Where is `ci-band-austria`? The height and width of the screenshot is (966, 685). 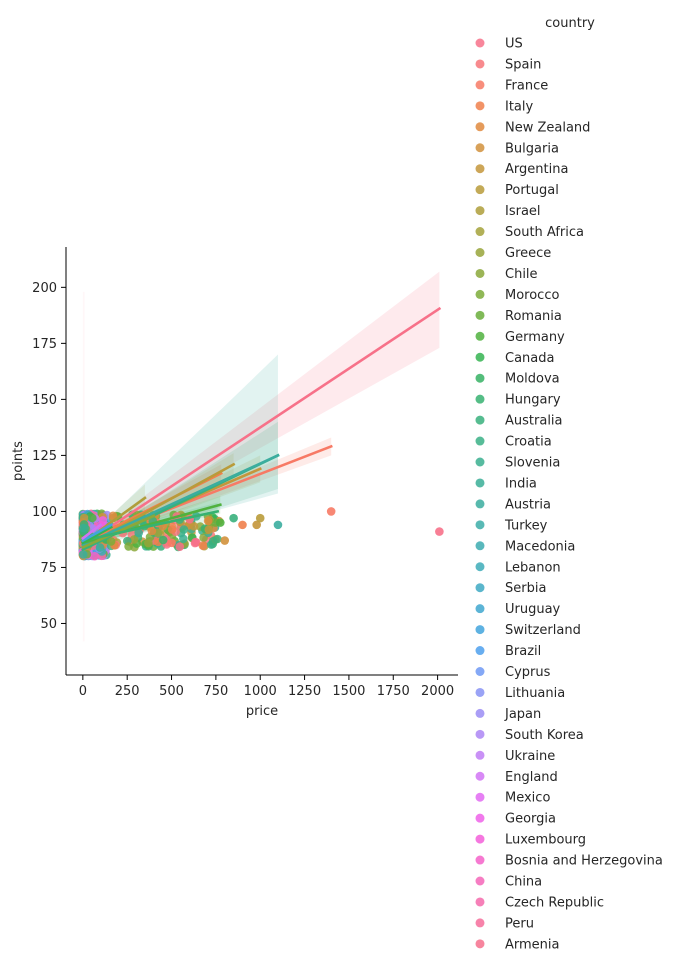
ci-band-austria is located at coordinates (180, 451).